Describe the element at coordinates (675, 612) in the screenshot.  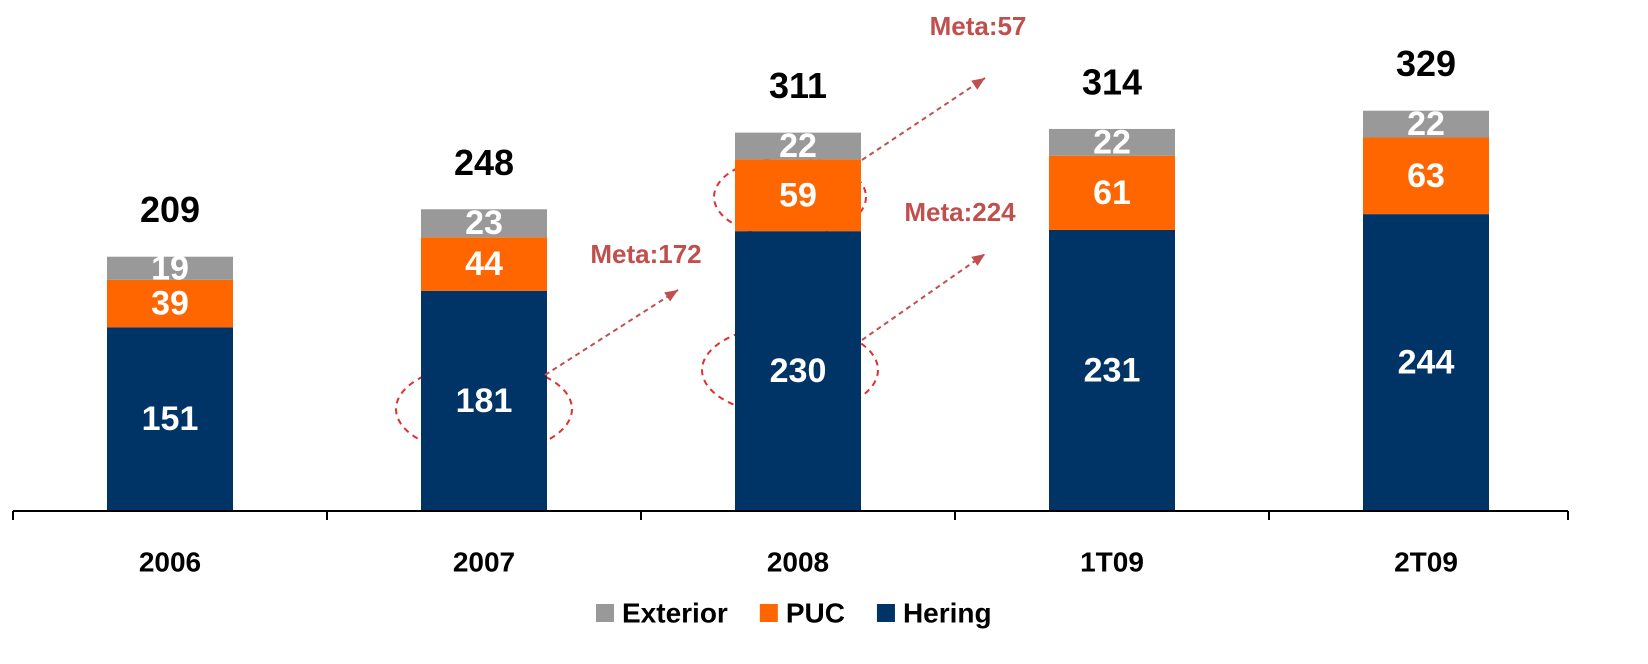
I see `legend-label: Exterior` at that location.